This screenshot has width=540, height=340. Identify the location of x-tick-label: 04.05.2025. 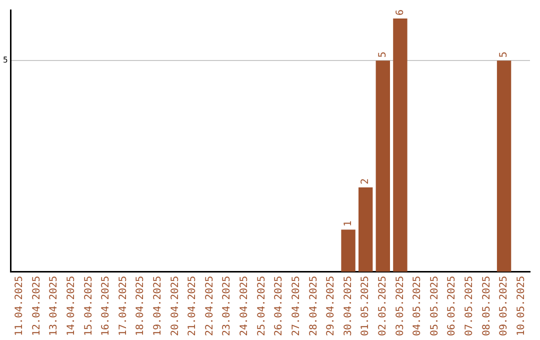
(418, 306).